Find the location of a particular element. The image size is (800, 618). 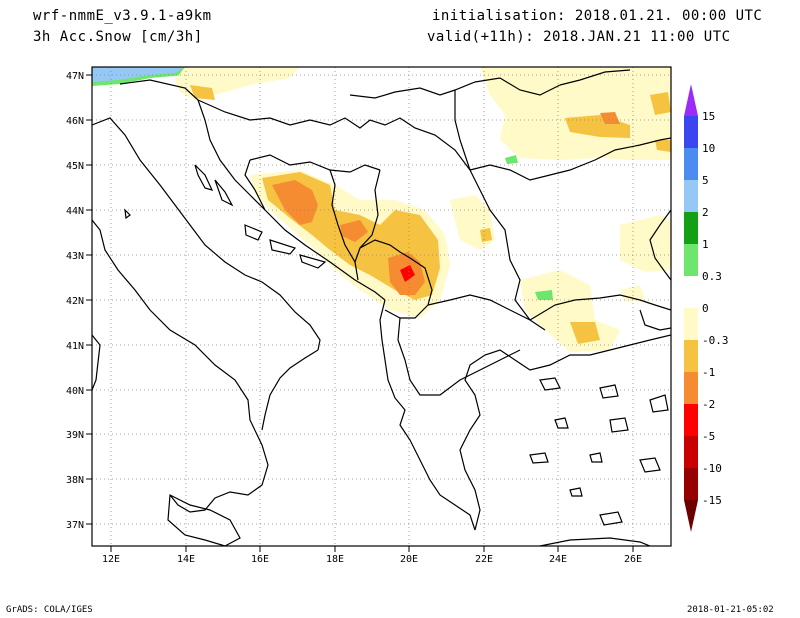

legend-label: 10 is located at coordinates (708, 148).